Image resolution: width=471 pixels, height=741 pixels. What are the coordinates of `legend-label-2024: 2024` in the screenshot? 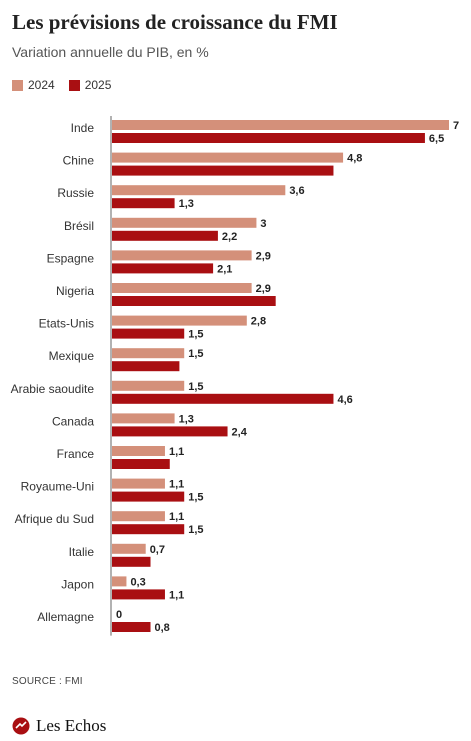 It's located at (41, 85).